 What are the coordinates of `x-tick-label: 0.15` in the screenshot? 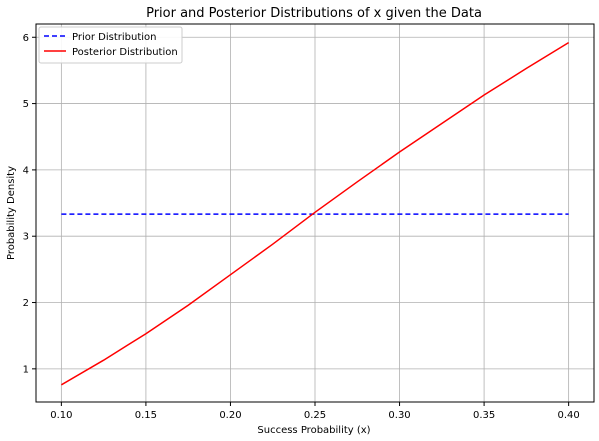 It's located at (146, 415).